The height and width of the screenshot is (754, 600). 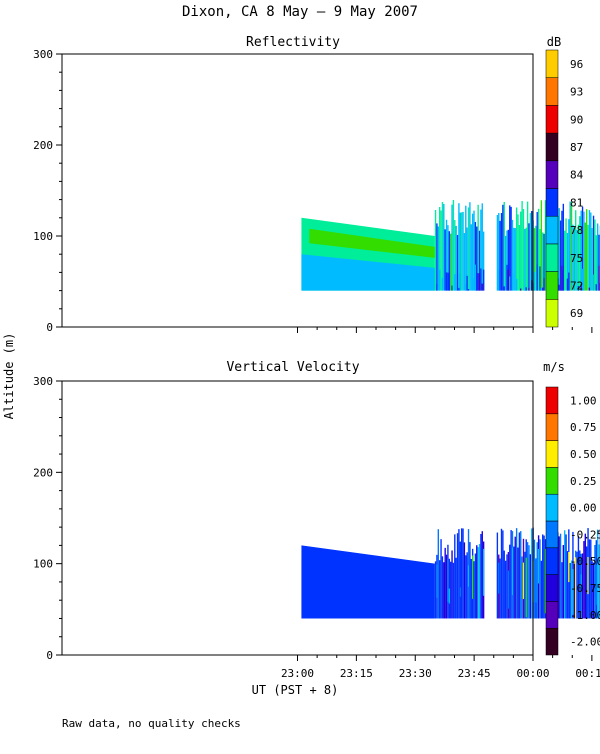 I want to click on velocity-colorbar-label: -0.50, so click(x=585, y=561).